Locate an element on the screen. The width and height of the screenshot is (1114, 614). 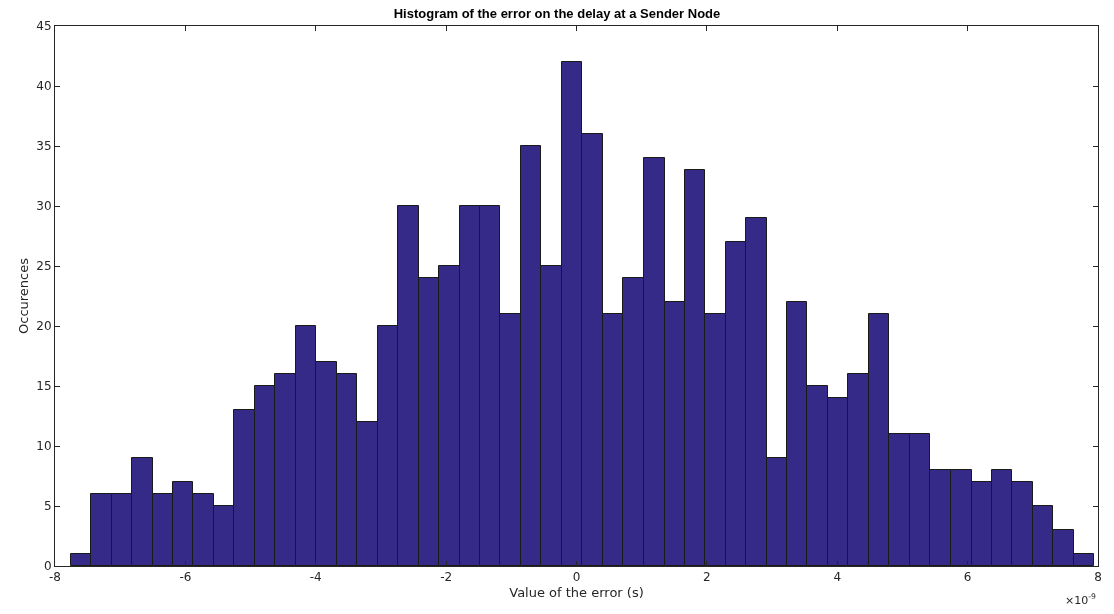
y-tick-label: 45 is located at coordinates (44, 26).